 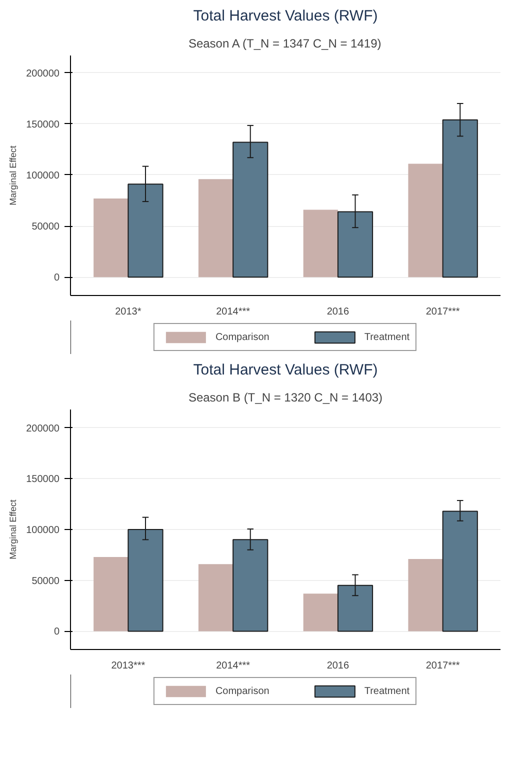 I want to click on x-tick-label: 2013*, so click(x=128, y=312).